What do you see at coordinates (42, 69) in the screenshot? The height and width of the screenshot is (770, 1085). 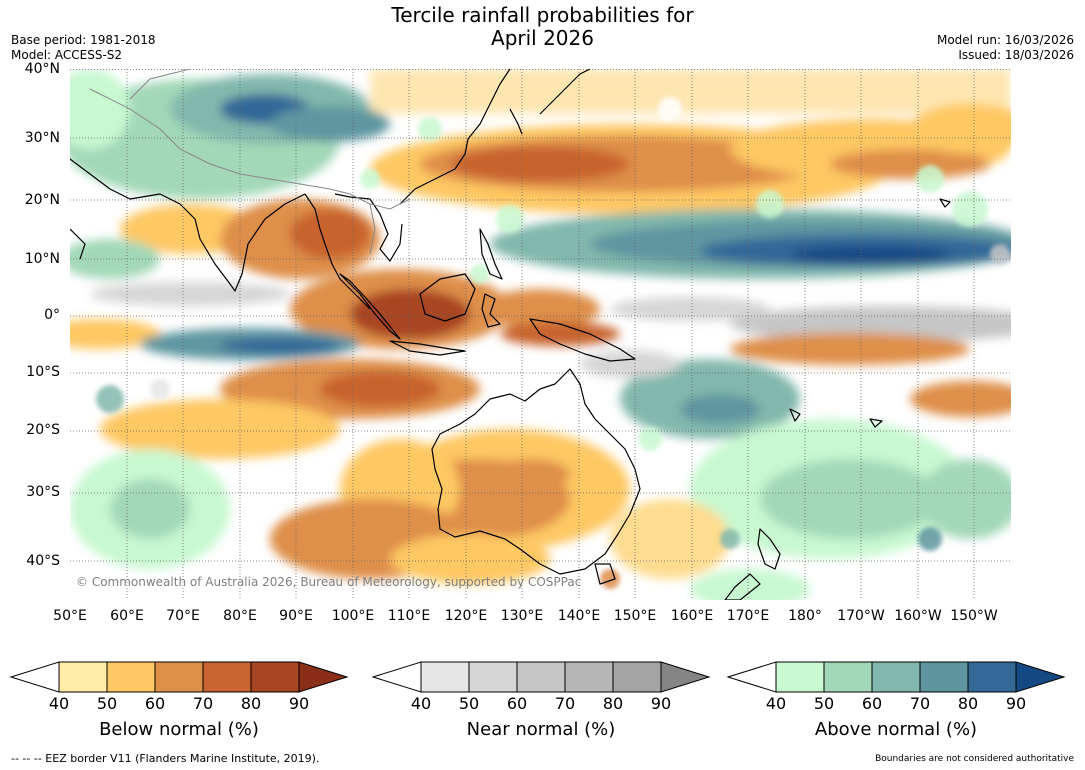 I see `lat-label: 40°N` at bounding box center [42, 69].